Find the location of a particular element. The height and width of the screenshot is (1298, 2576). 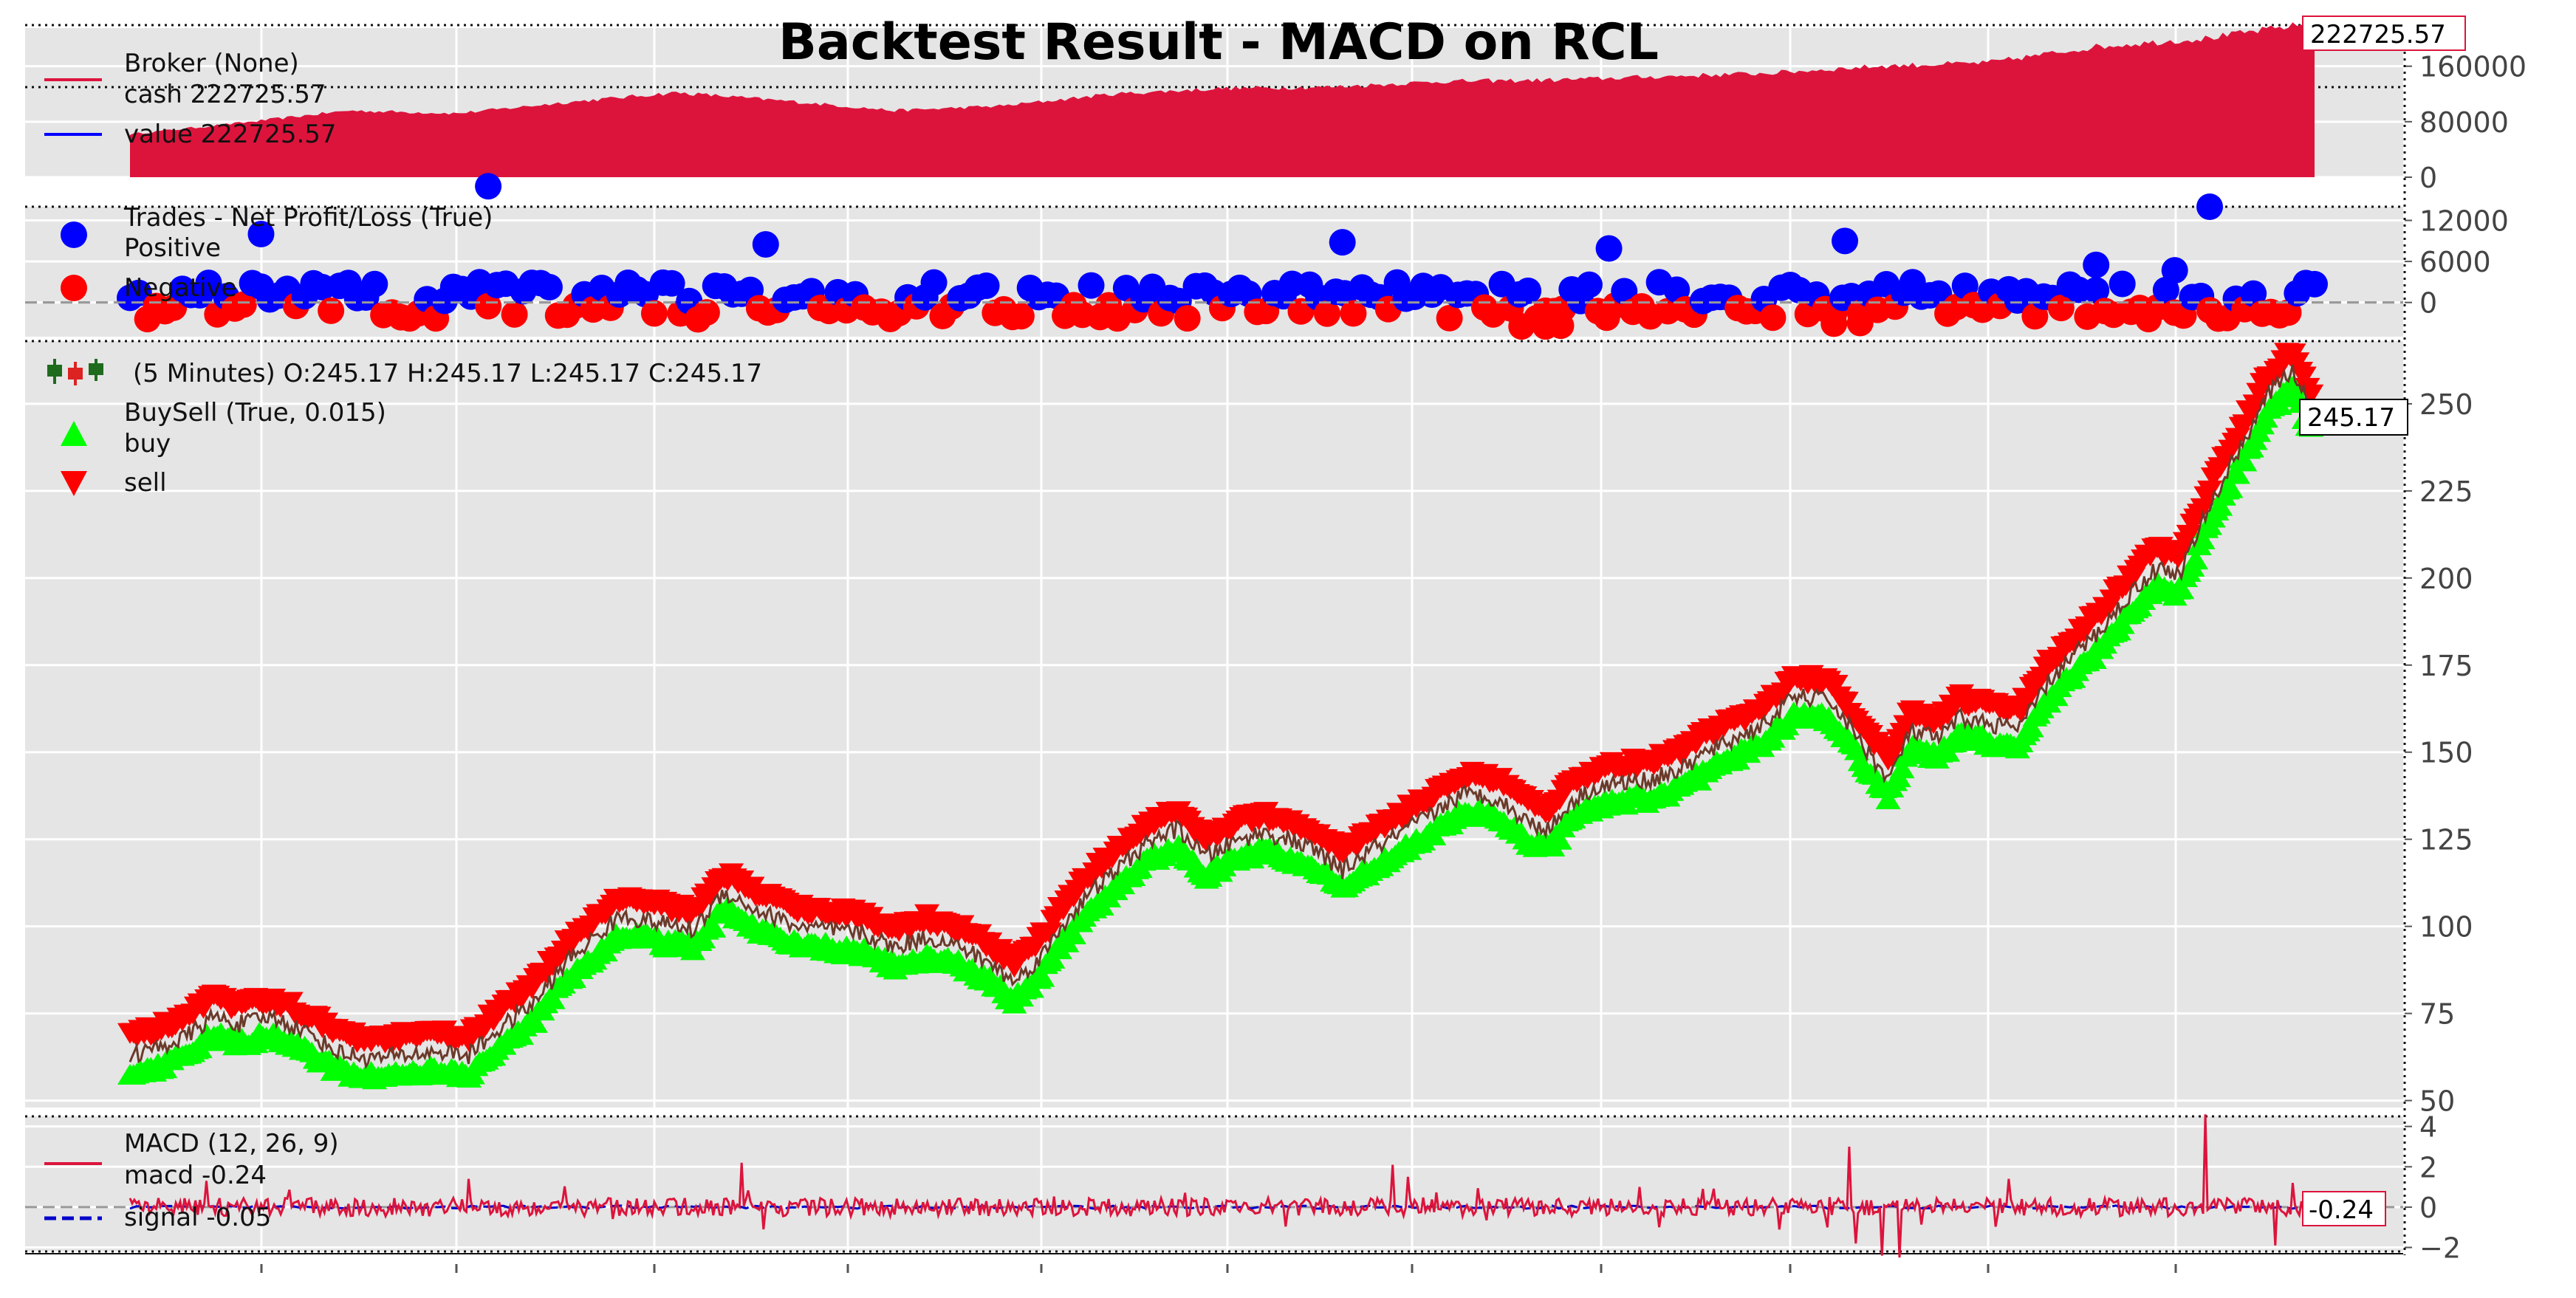

trades-ytick-label: 6000 is located at coordinates (2455, 262).